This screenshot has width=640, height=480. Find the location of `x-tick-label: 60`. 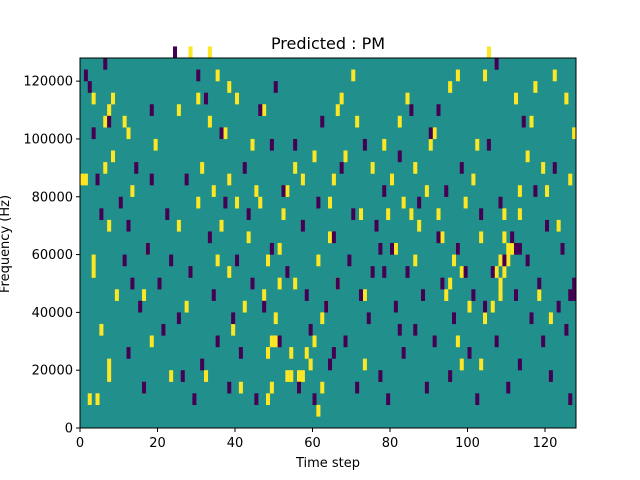

x-tick-label: 60 is located at coordinates (312, 443).